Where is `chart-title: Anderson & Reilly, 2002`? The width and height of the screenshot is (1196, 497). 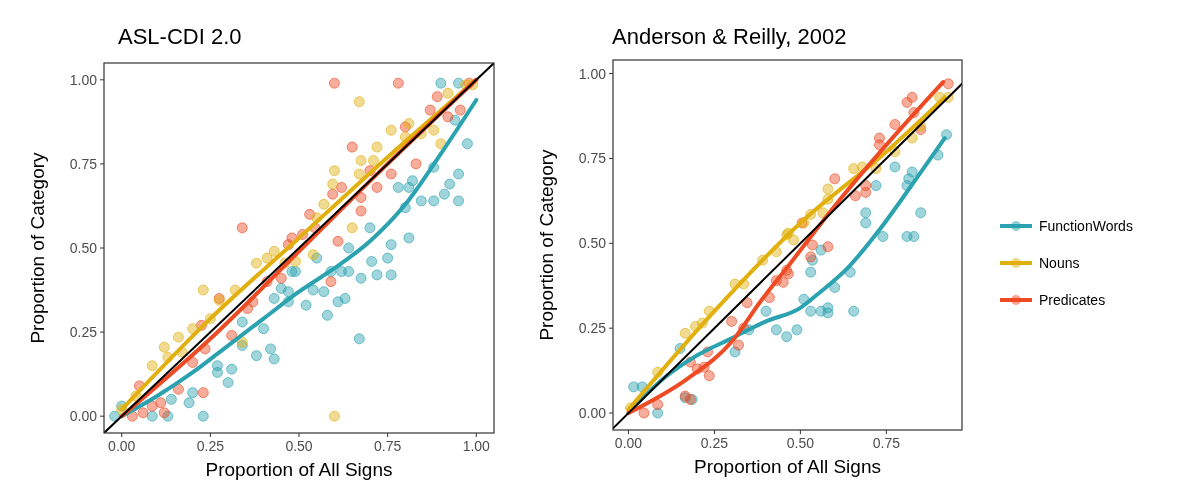
chart-title: Anderson & Reilly, 2002 is located at coordinates (729, 36).